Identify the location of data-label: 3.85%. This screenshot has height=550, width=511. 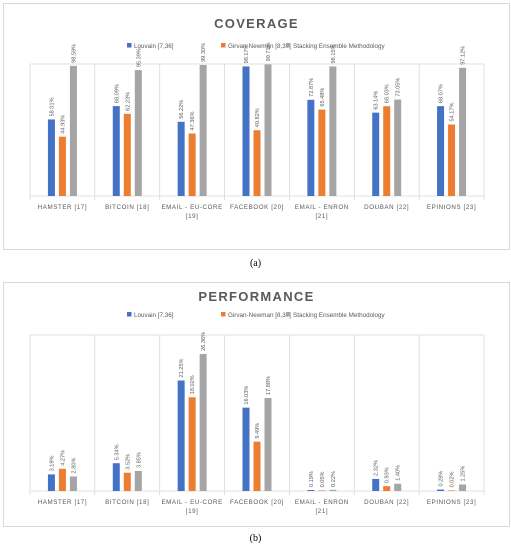
(139, 460).